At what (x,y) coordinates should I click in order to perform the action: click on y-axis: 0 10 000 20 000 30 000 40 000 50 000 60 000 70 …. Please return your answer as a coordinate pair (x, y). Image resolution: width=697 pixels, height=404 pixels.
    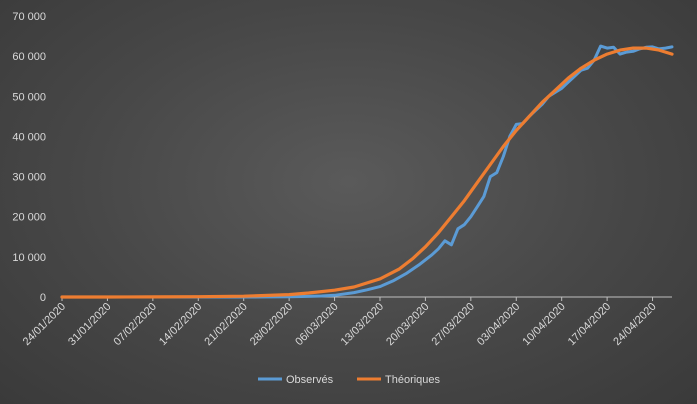
    Looking at the image, I should click on (29, 157).